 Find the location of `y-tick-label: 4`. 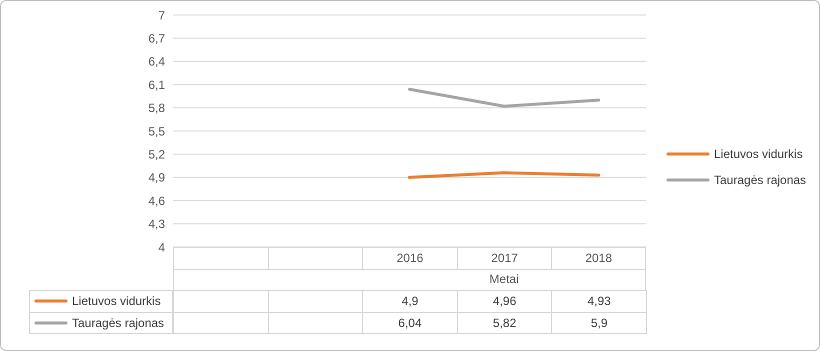

y-tick-label: 4 is located at coordinates (162, 247).